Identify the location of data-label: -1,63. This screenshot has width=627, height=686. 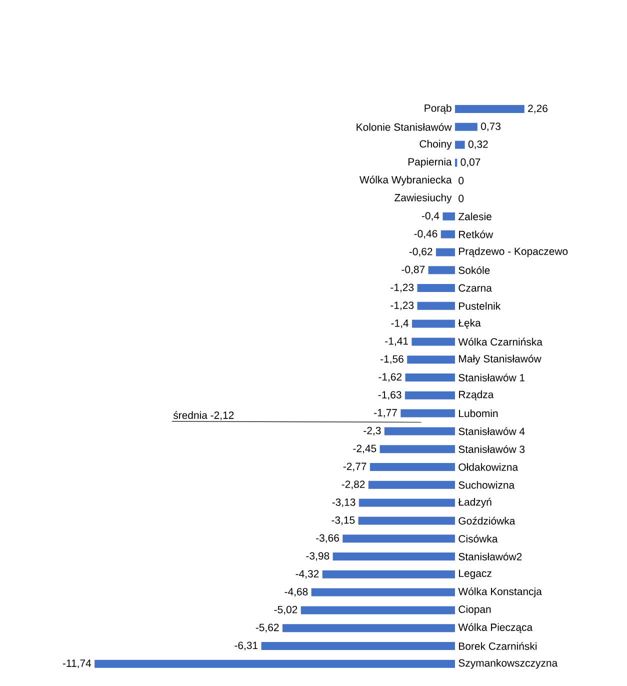
(390, 395).